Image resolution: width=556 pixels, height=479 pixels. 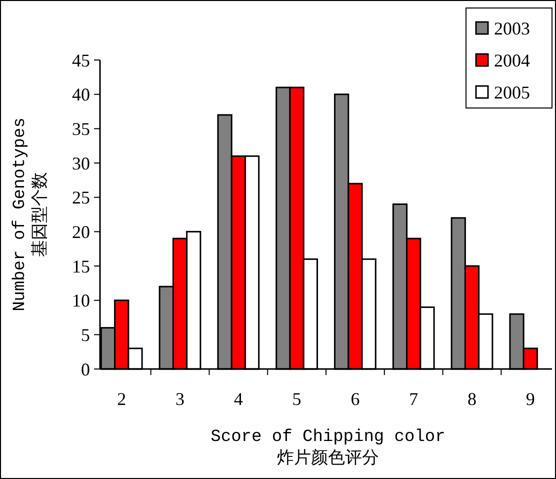 What do you see at coordinates (530, 399) in the screenshot?
I see `x-tick-label: 9` at bounding box center [530, 399].